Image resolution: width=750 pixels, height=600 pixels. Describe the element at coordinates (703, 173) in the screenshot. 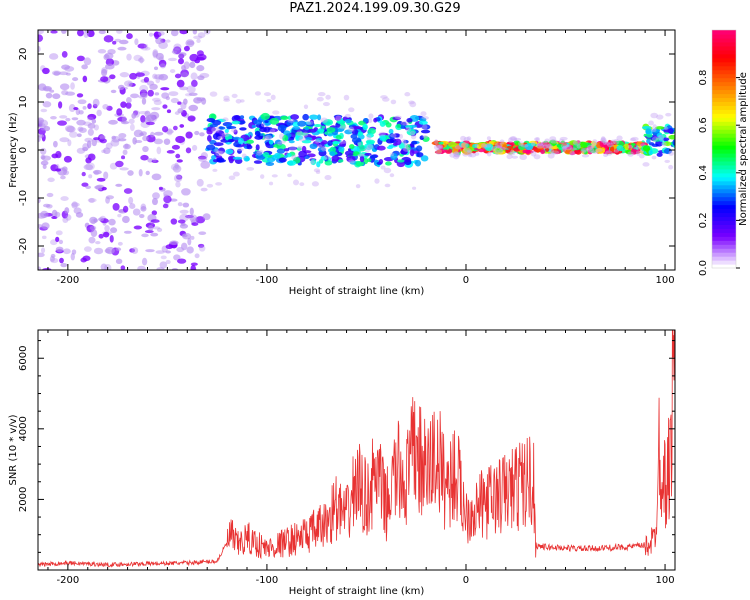

I see `colorbar-tick-label: 0.4` at that location.